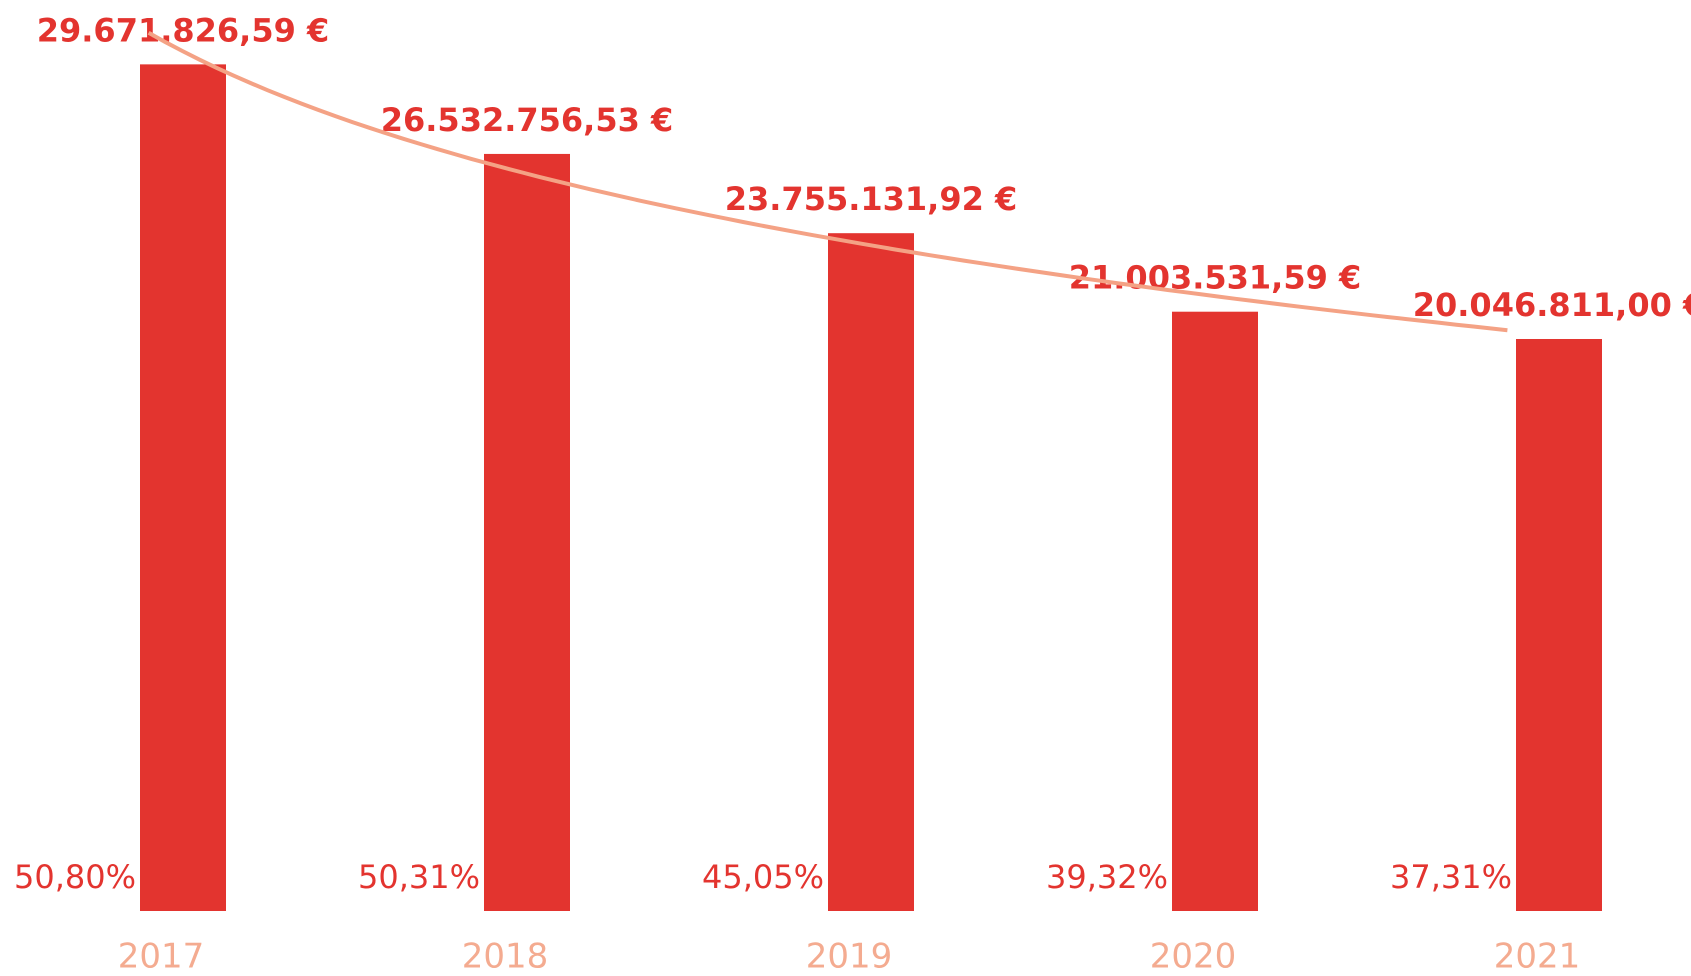  What do you see at coordinates (75, 877) in the screenshot?
I see `share-label: 50,80%` at bounding box center [75, 877].